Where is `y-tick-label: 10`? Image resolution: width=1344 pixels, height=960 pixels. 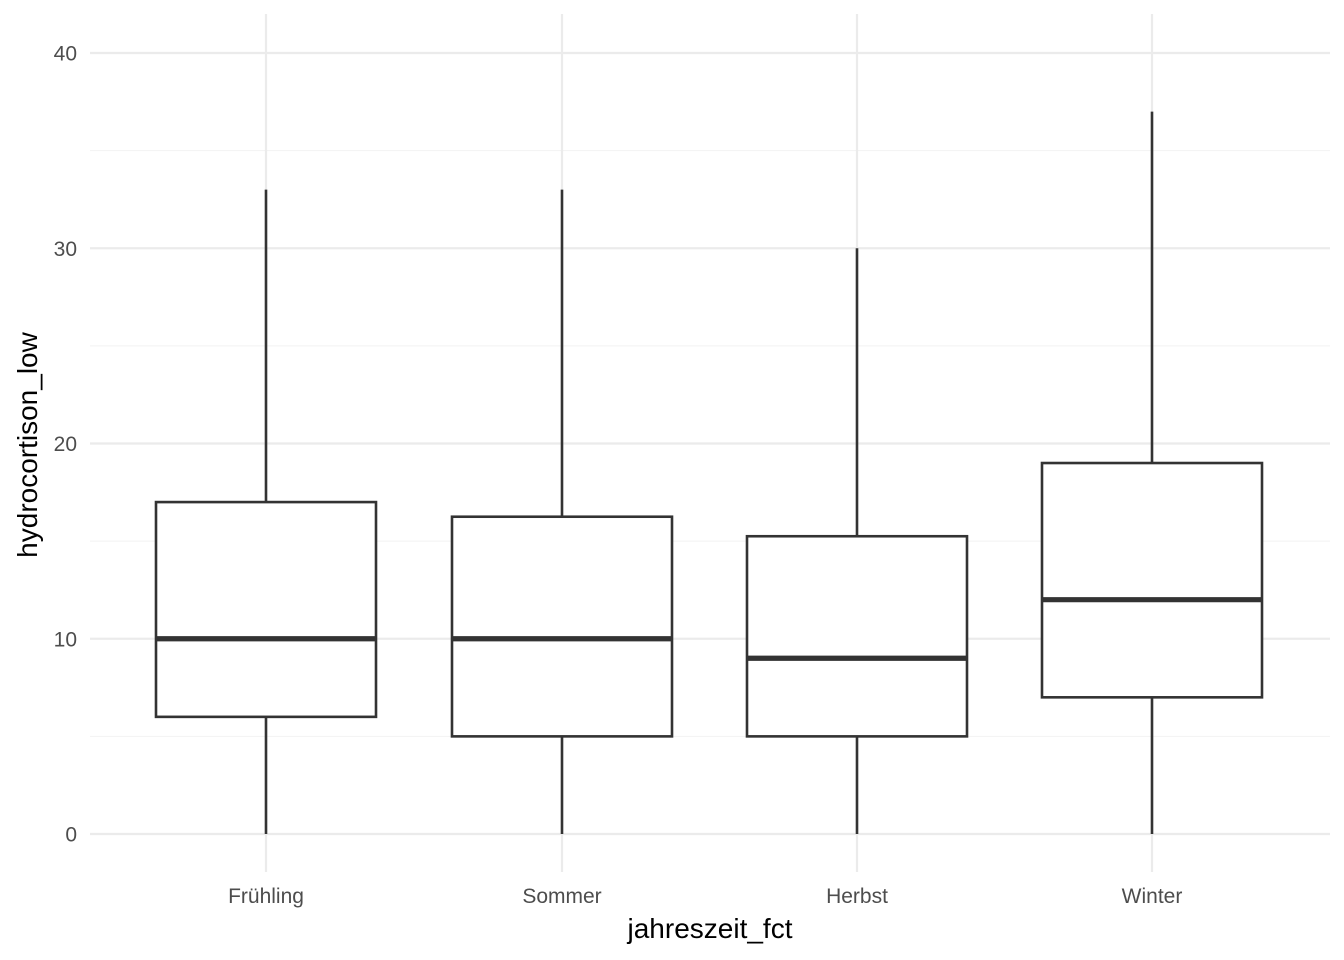 y-tick-label: 10 is located at coordinates (65, 639).